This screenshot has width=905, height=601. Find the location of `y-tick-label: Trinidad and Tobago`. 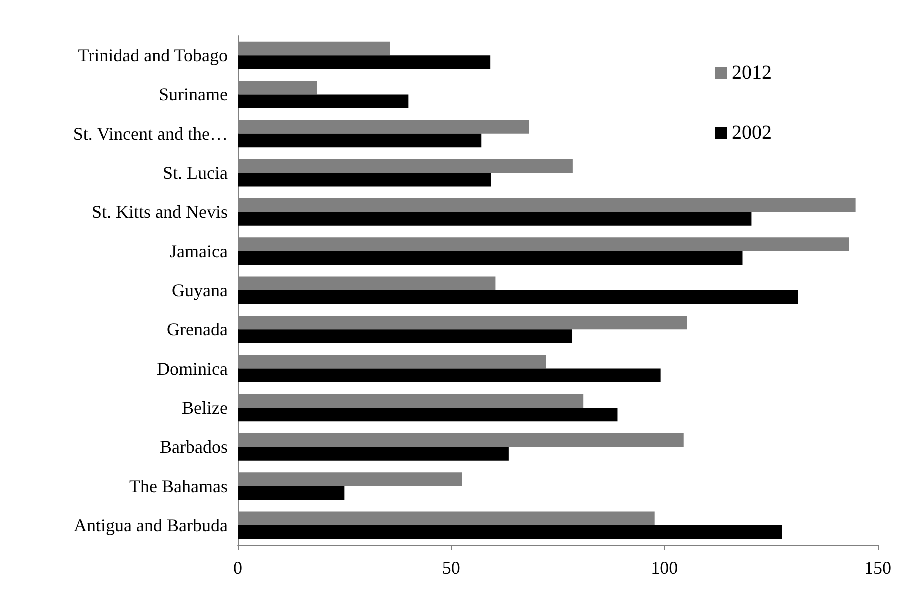

y-tick-label: Trinidad and Tobago is located at coordinates (153, 56).